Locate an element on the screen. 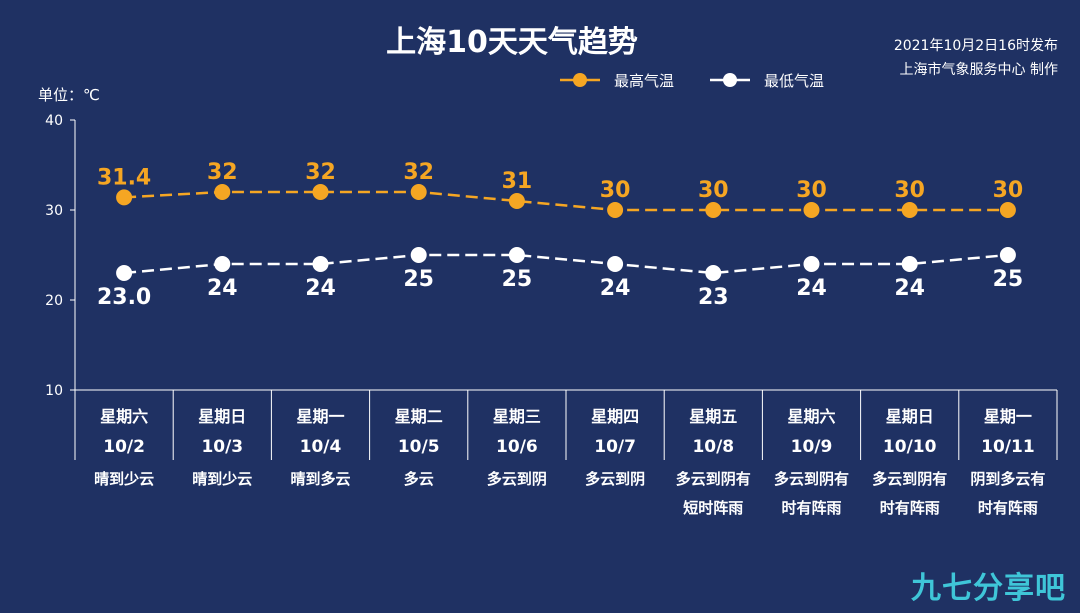 This screenshot has width=1080, height=613. legend-high-marker is located at coordinates (580, 80).